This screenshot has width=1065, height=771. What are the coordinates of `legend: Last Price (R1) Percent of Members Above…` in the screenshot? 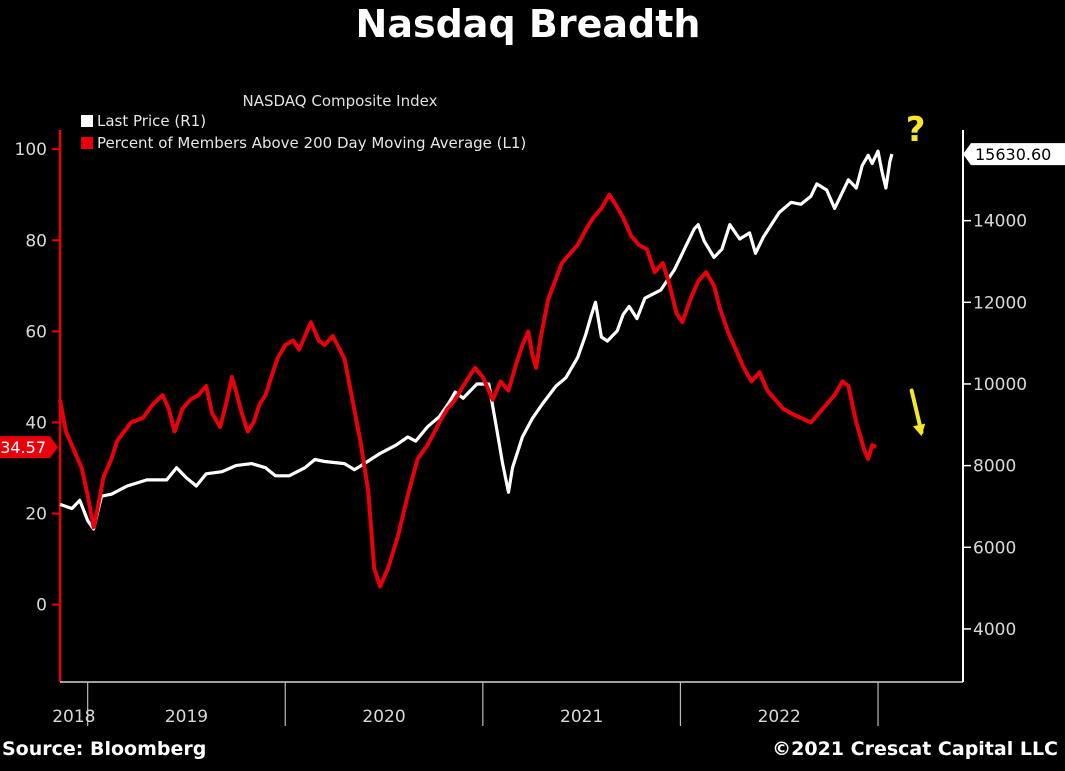 It's located at (303, 132).